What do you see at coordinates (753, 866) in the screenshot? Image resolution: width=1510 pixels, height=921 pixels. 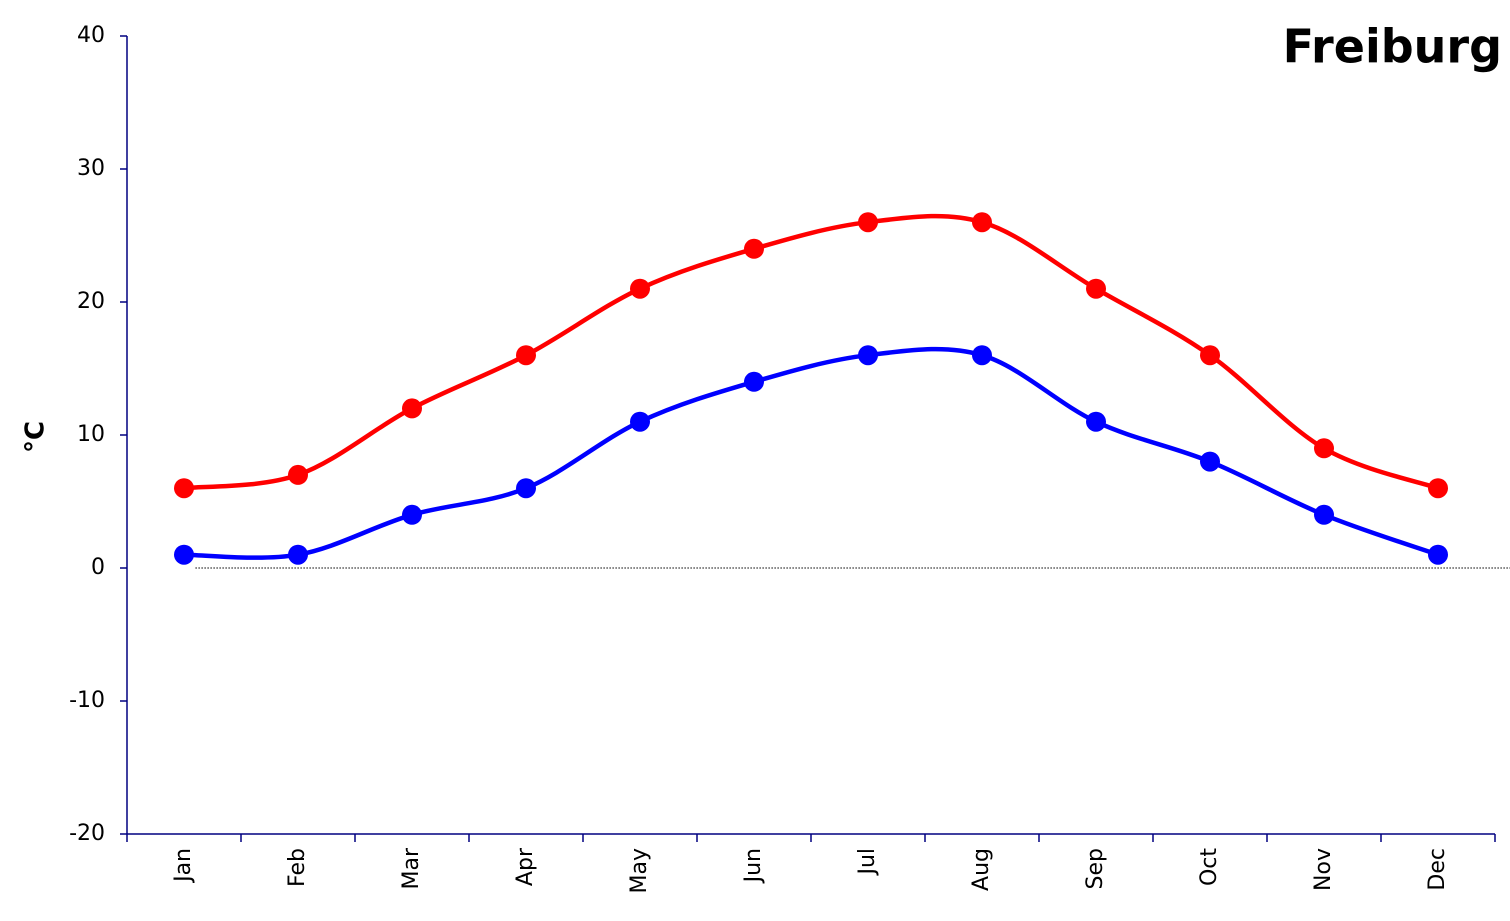 I see `x-tick-label: Jun` at bounding box center [753, 866].